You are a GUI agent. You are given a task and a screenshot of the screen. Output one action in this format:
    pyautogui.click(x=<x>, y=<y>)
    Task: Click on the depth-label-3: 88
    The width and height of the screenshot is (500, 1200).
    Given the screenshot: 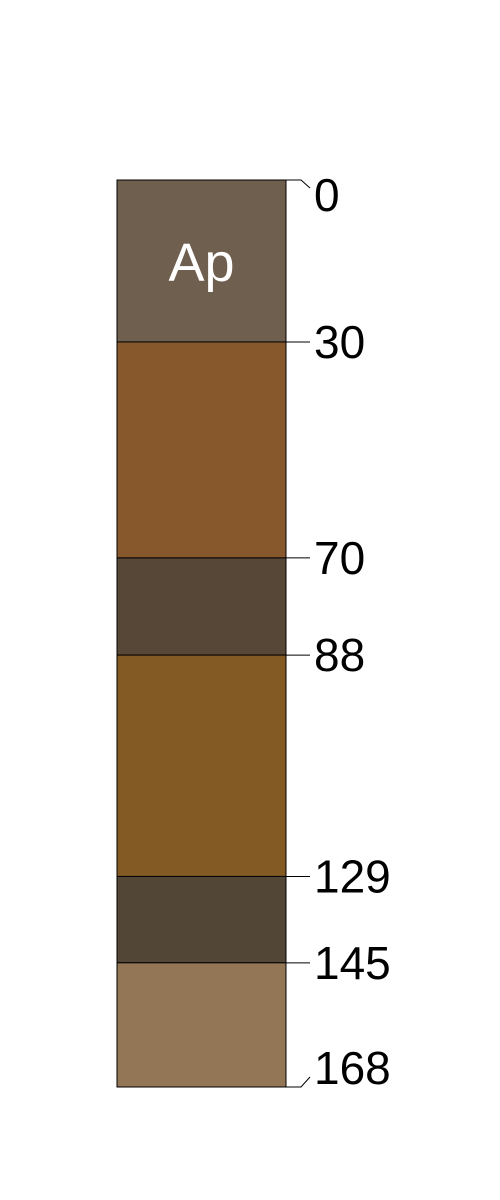 What is the action you would take?
    pyautogui.click(x=339, y=655)
    